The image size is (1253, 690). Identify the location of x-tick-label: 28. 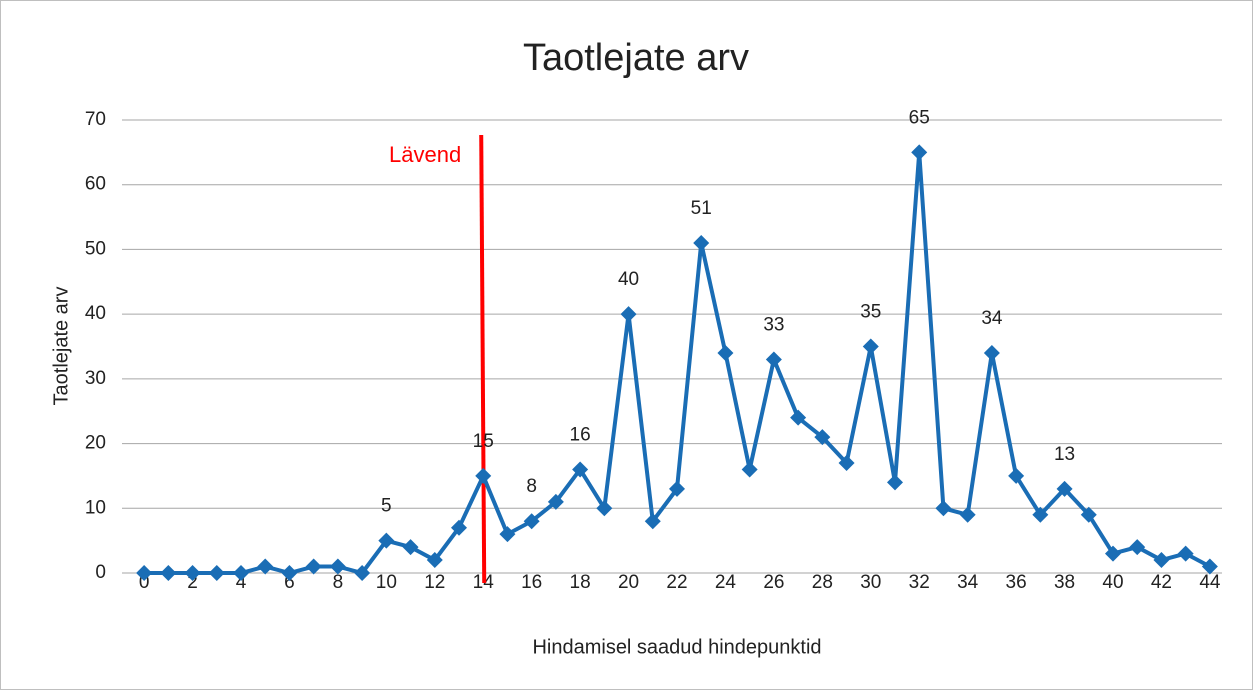
(822, 582).